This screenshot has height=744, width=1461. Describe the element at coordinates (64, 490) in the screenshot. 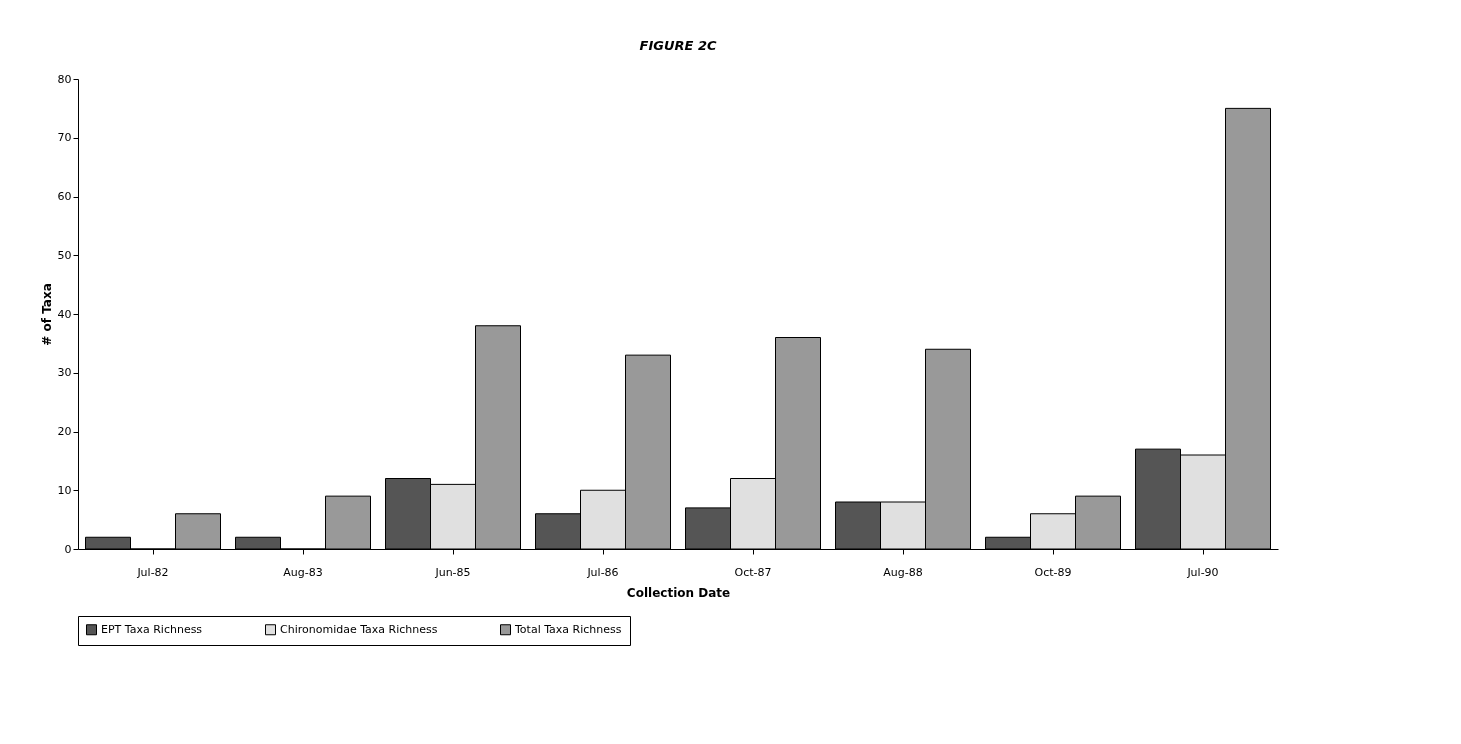

I see `y-tick-label: 10` at that location.